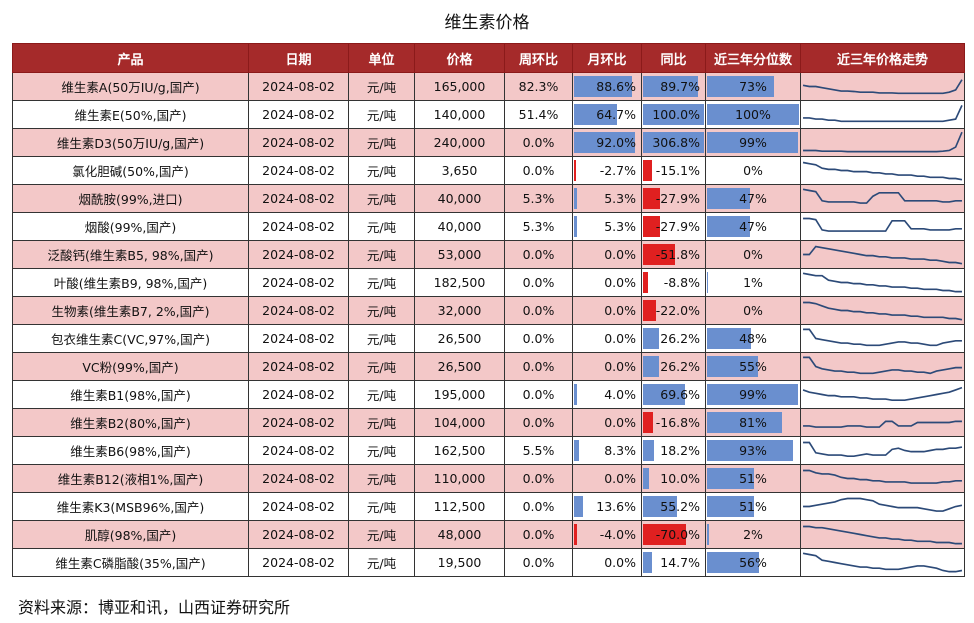 This screenshot has width=974, height=623. What do you see at coordinates (677, 310) in the screenshot?
I see `yoy-cell-value: -22.0%` at bounding box center [677, 310].